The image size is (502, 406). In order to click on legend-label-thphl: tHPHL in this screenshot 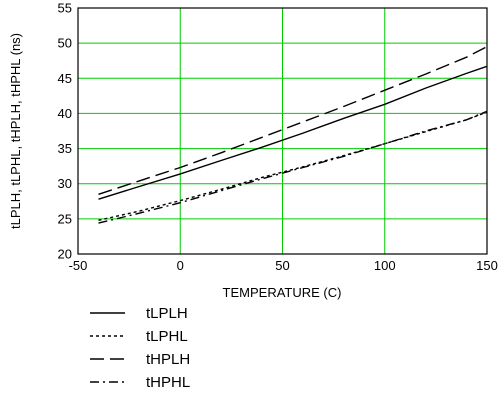, I will do `click(168, 382)`.